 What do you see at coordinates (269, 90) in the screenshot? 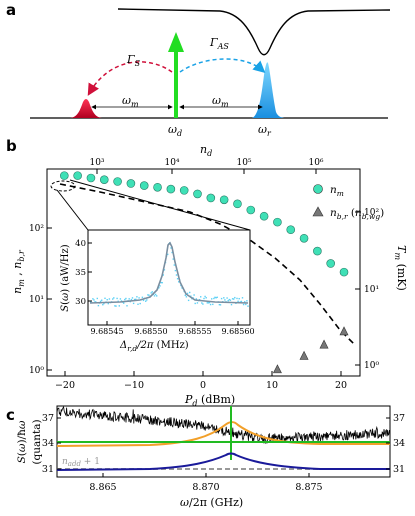
I see `resonator-peak` at bounding box center [269, 90].